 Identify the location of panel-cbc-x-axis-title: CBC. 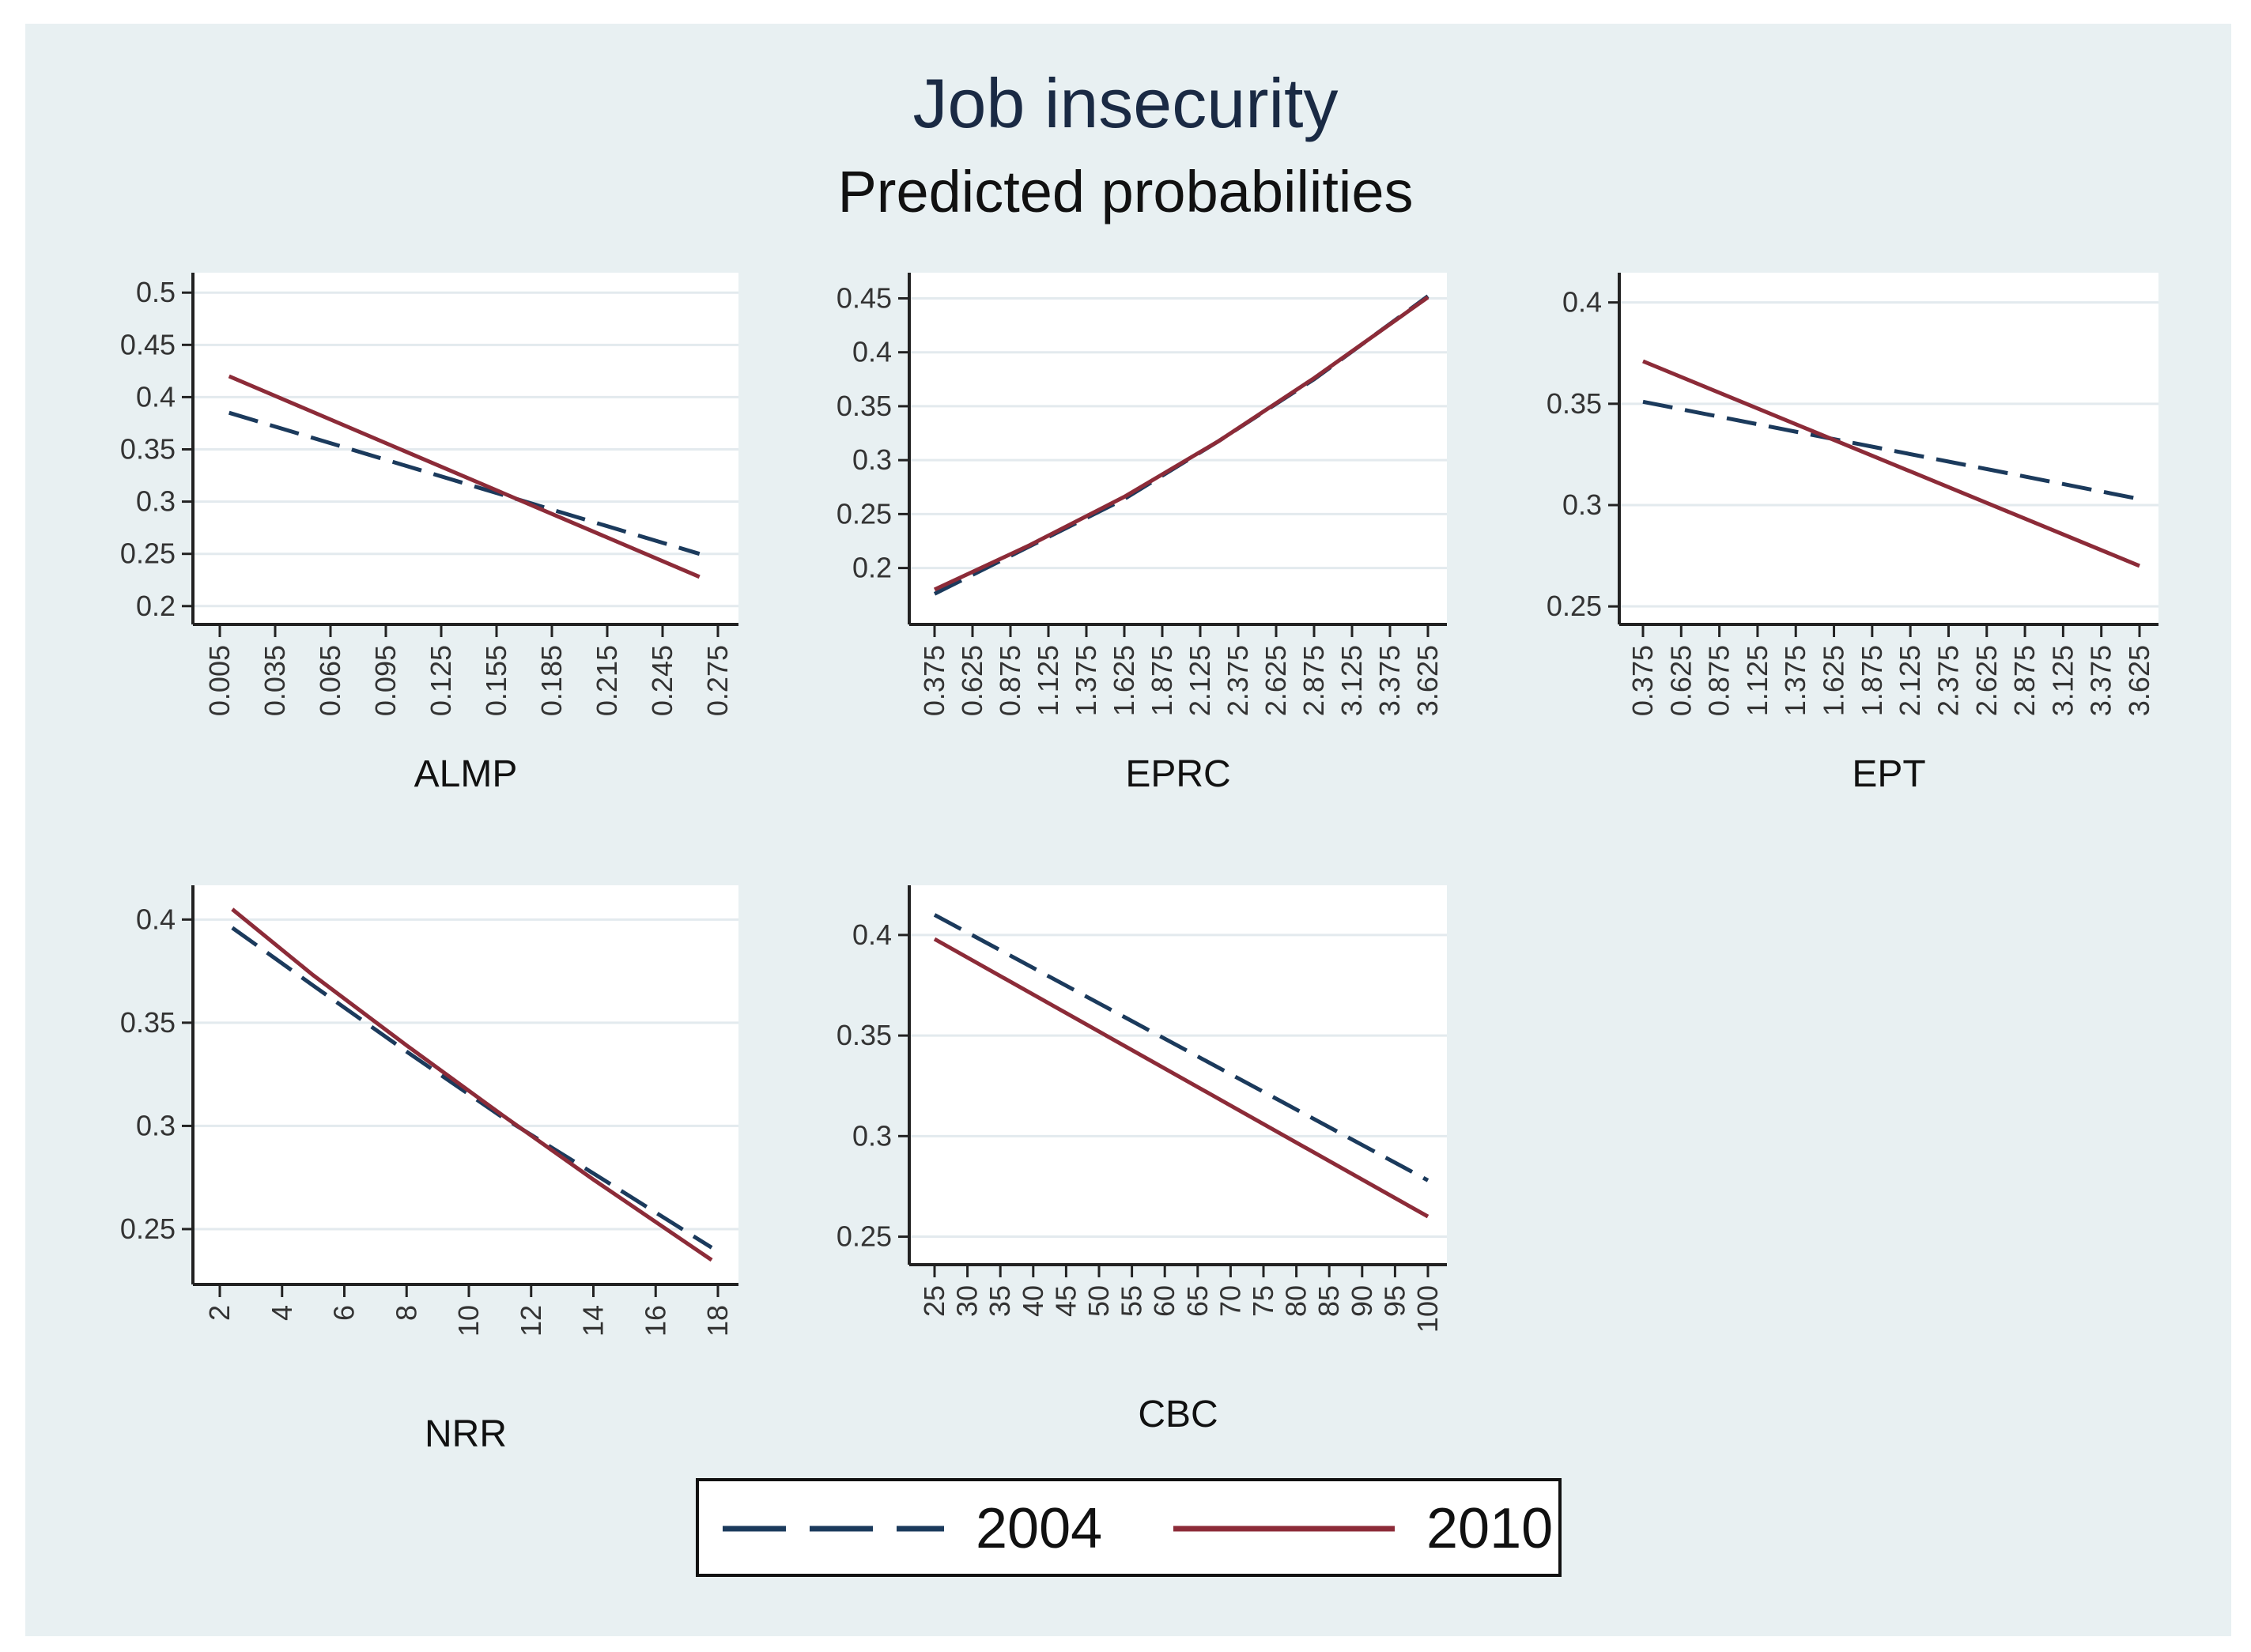
(1178, 1414).